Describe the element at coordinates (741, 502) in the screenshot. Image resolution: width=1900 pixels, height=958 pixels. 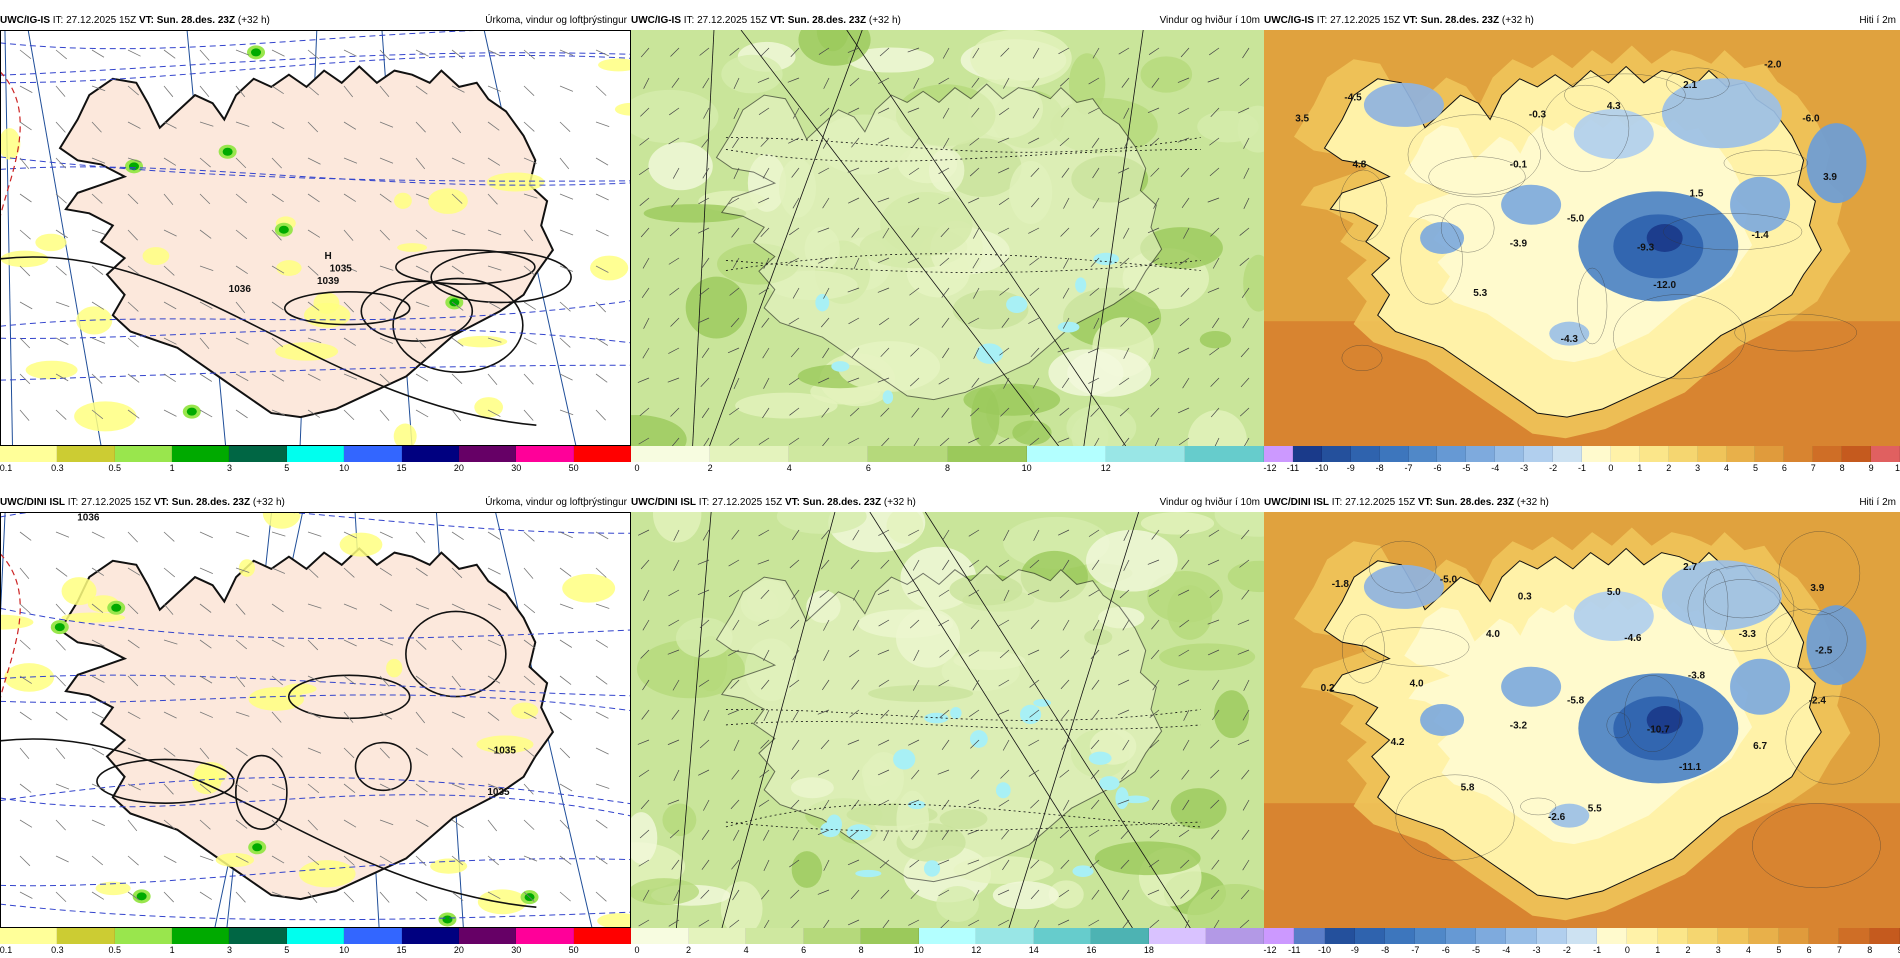
I see `init-time: IT: 27.12.2025 15Z` at that location.